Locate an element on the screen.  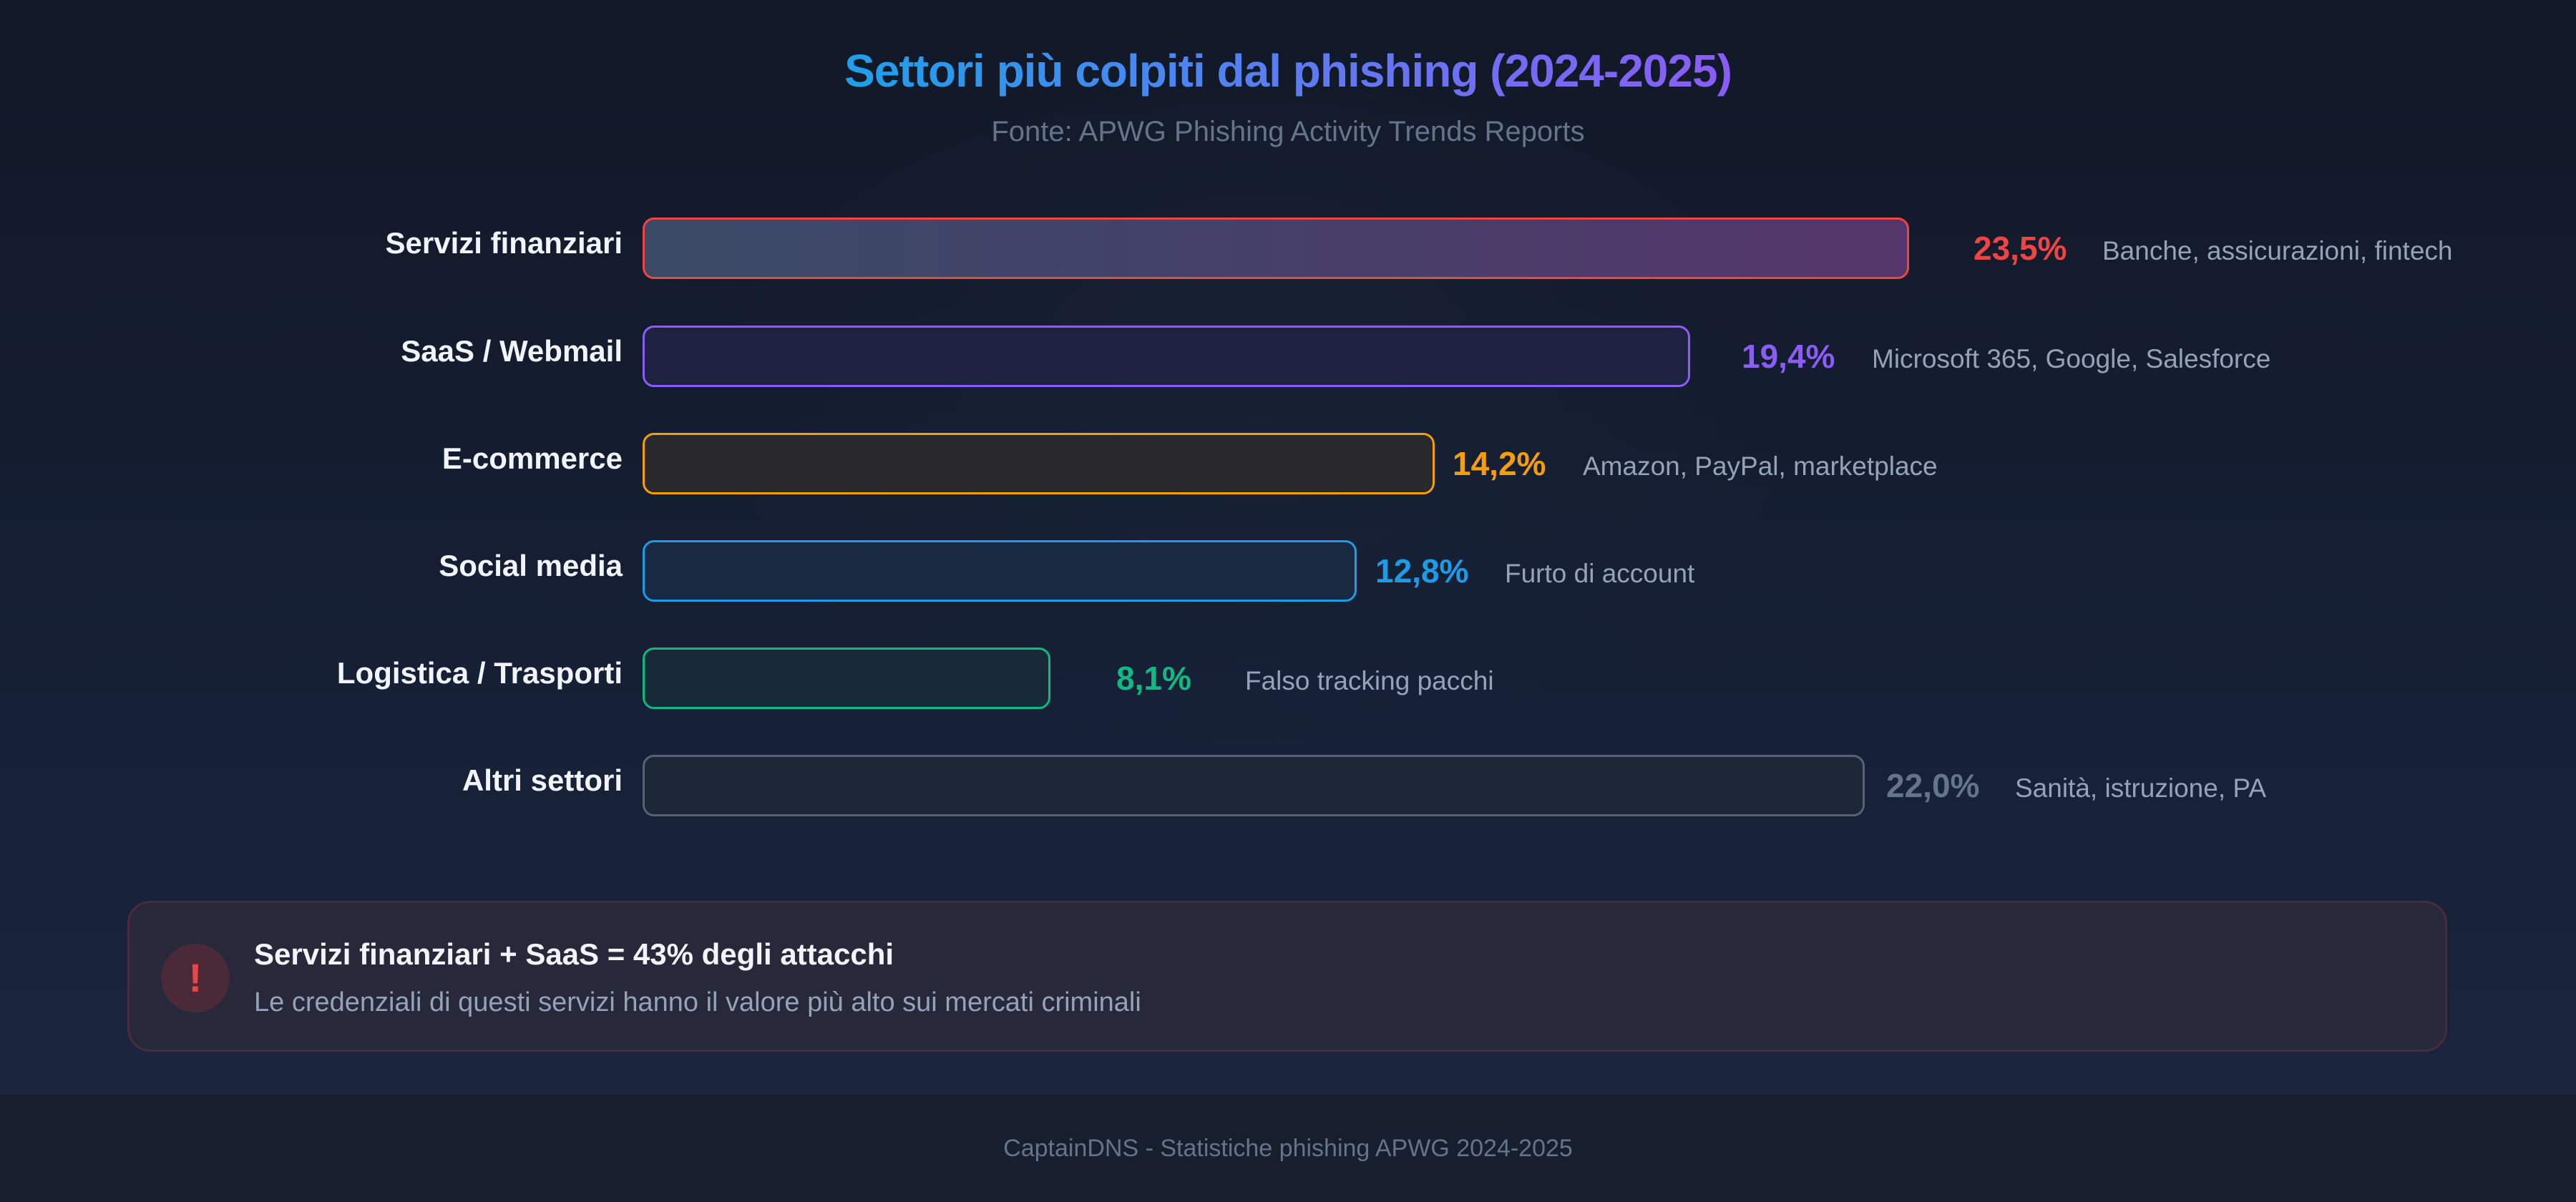
bar-description: Amazon, PayPal, marketplace is located at coordinates (1760, 466).